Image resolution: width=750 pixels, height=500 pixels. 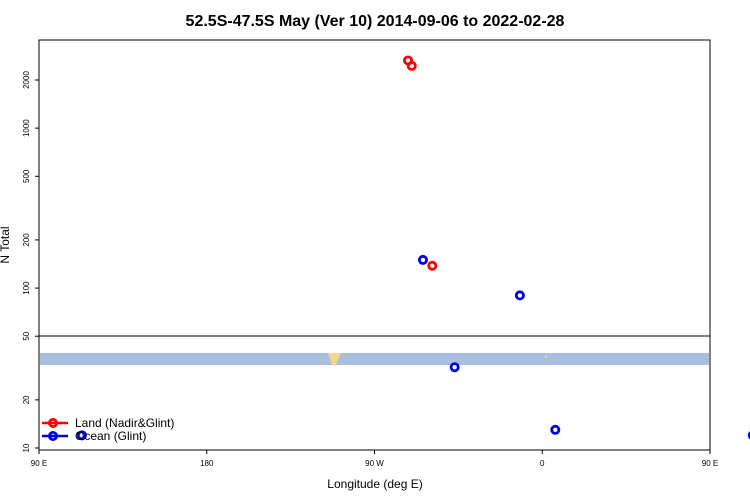 I want to click on map-strip, so click(x=374, y=359).